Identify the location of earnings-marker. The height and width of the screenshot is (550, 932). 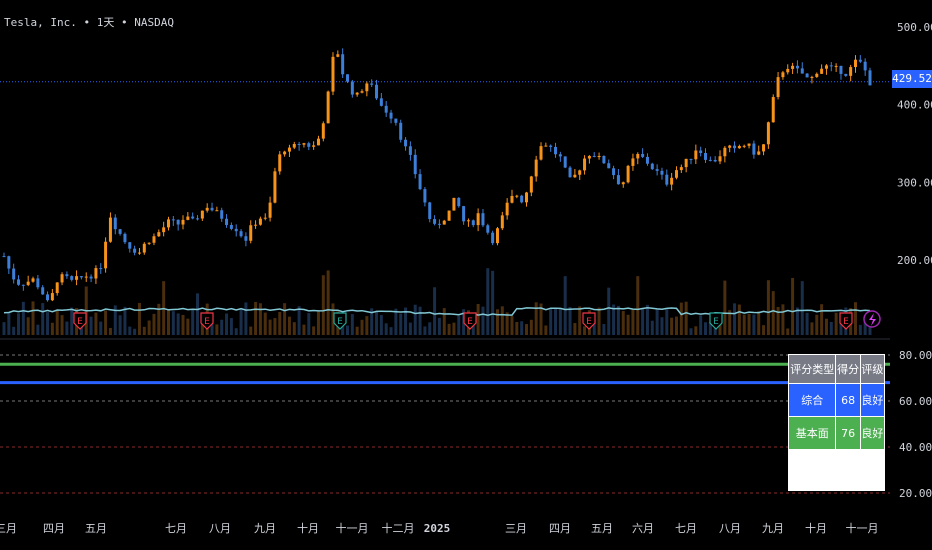
(589, 321).